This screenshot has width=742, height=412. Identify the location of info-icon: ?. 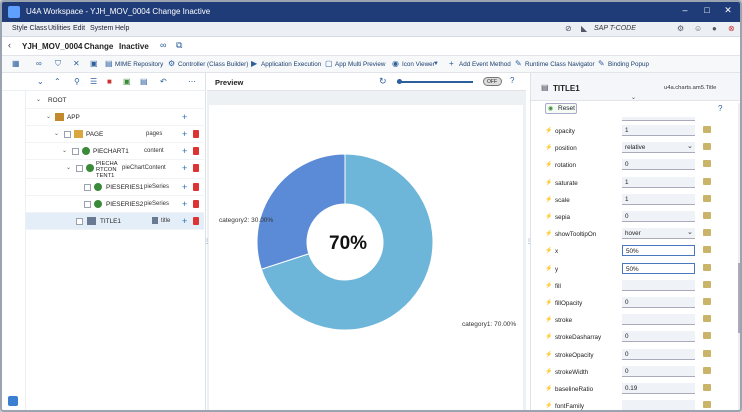
(720, 108).